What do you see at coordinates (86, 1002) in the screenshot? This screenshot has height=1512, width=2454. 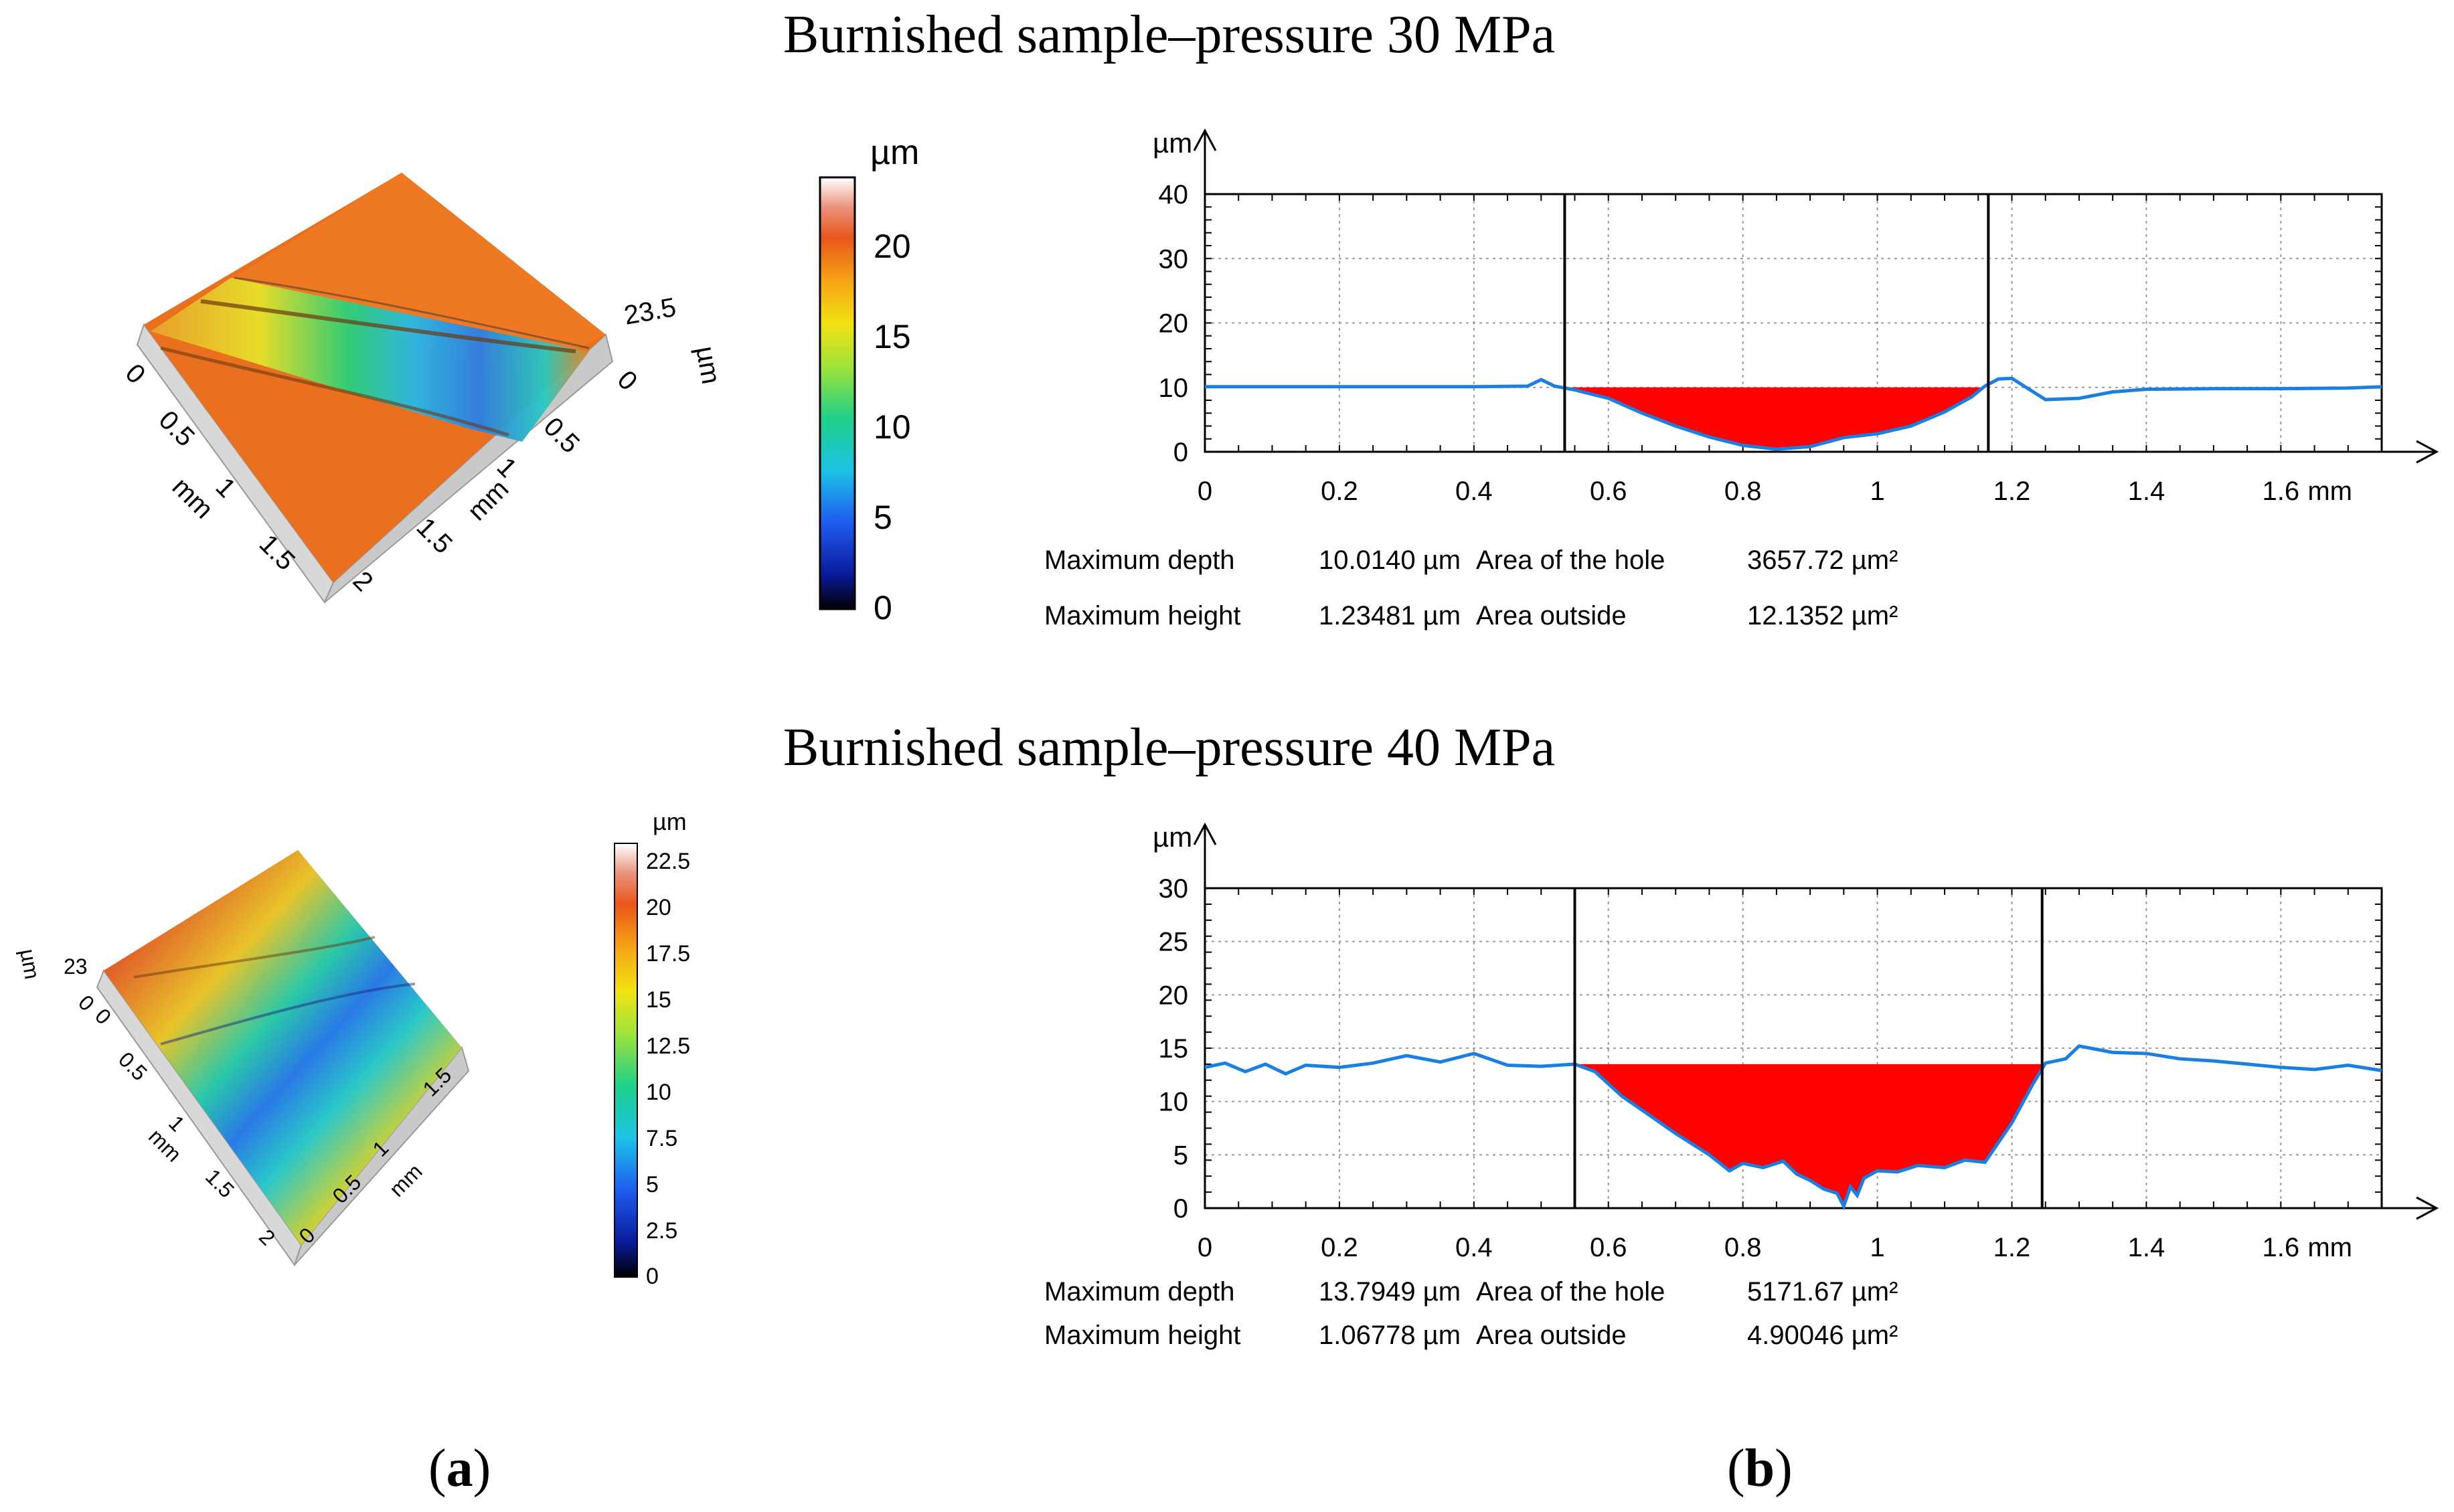 I see `surface-2-z-zero: 0` at bounding box center [86, 1002].